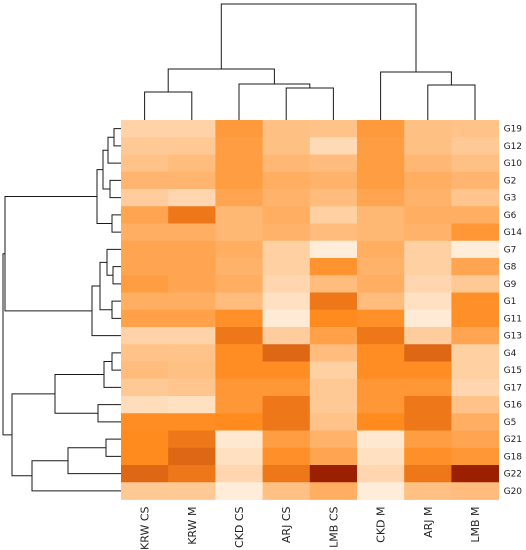  Describe the element at coordinates (513, 337) in the screenshot. I see `row-label: G13` at that location.